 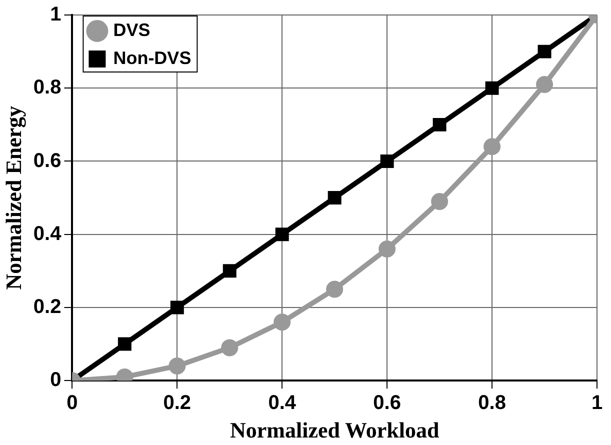 I want to click on y-tick-label: 0.2, so click(x=47, y=307).